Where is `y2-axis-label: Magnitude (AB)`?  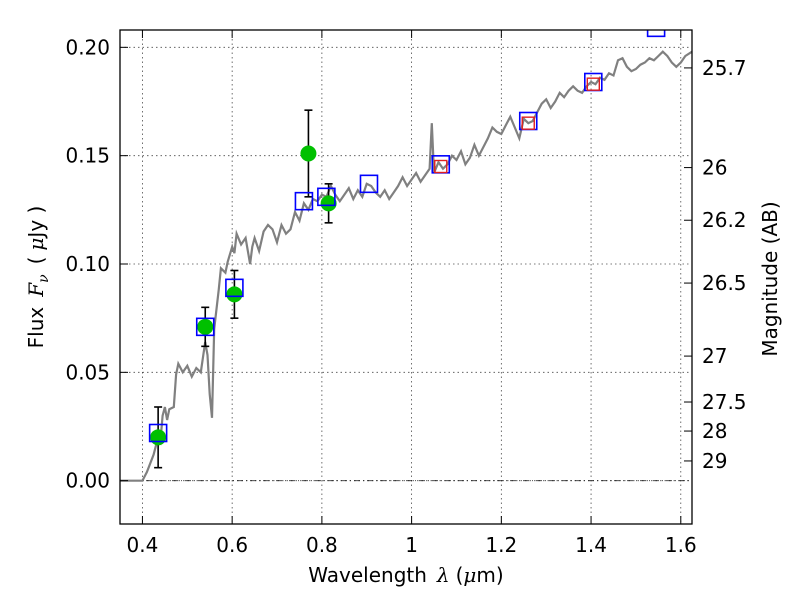
y2-axis-label: Magnitude (AB) is located at coordinates (770, 278).